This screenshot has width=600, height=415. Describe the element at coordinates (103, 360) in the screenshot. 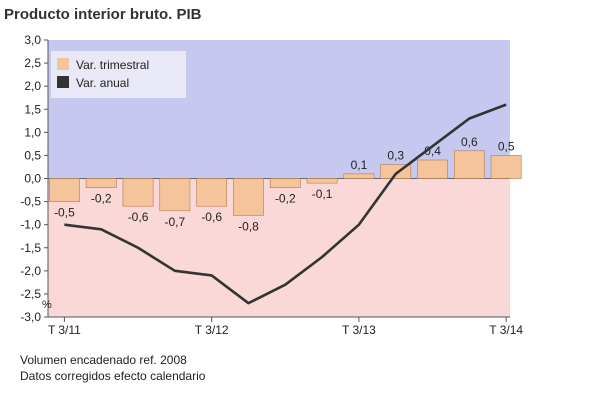

I see `note-volume: Volumen encadenado ref. 2008` at that location.